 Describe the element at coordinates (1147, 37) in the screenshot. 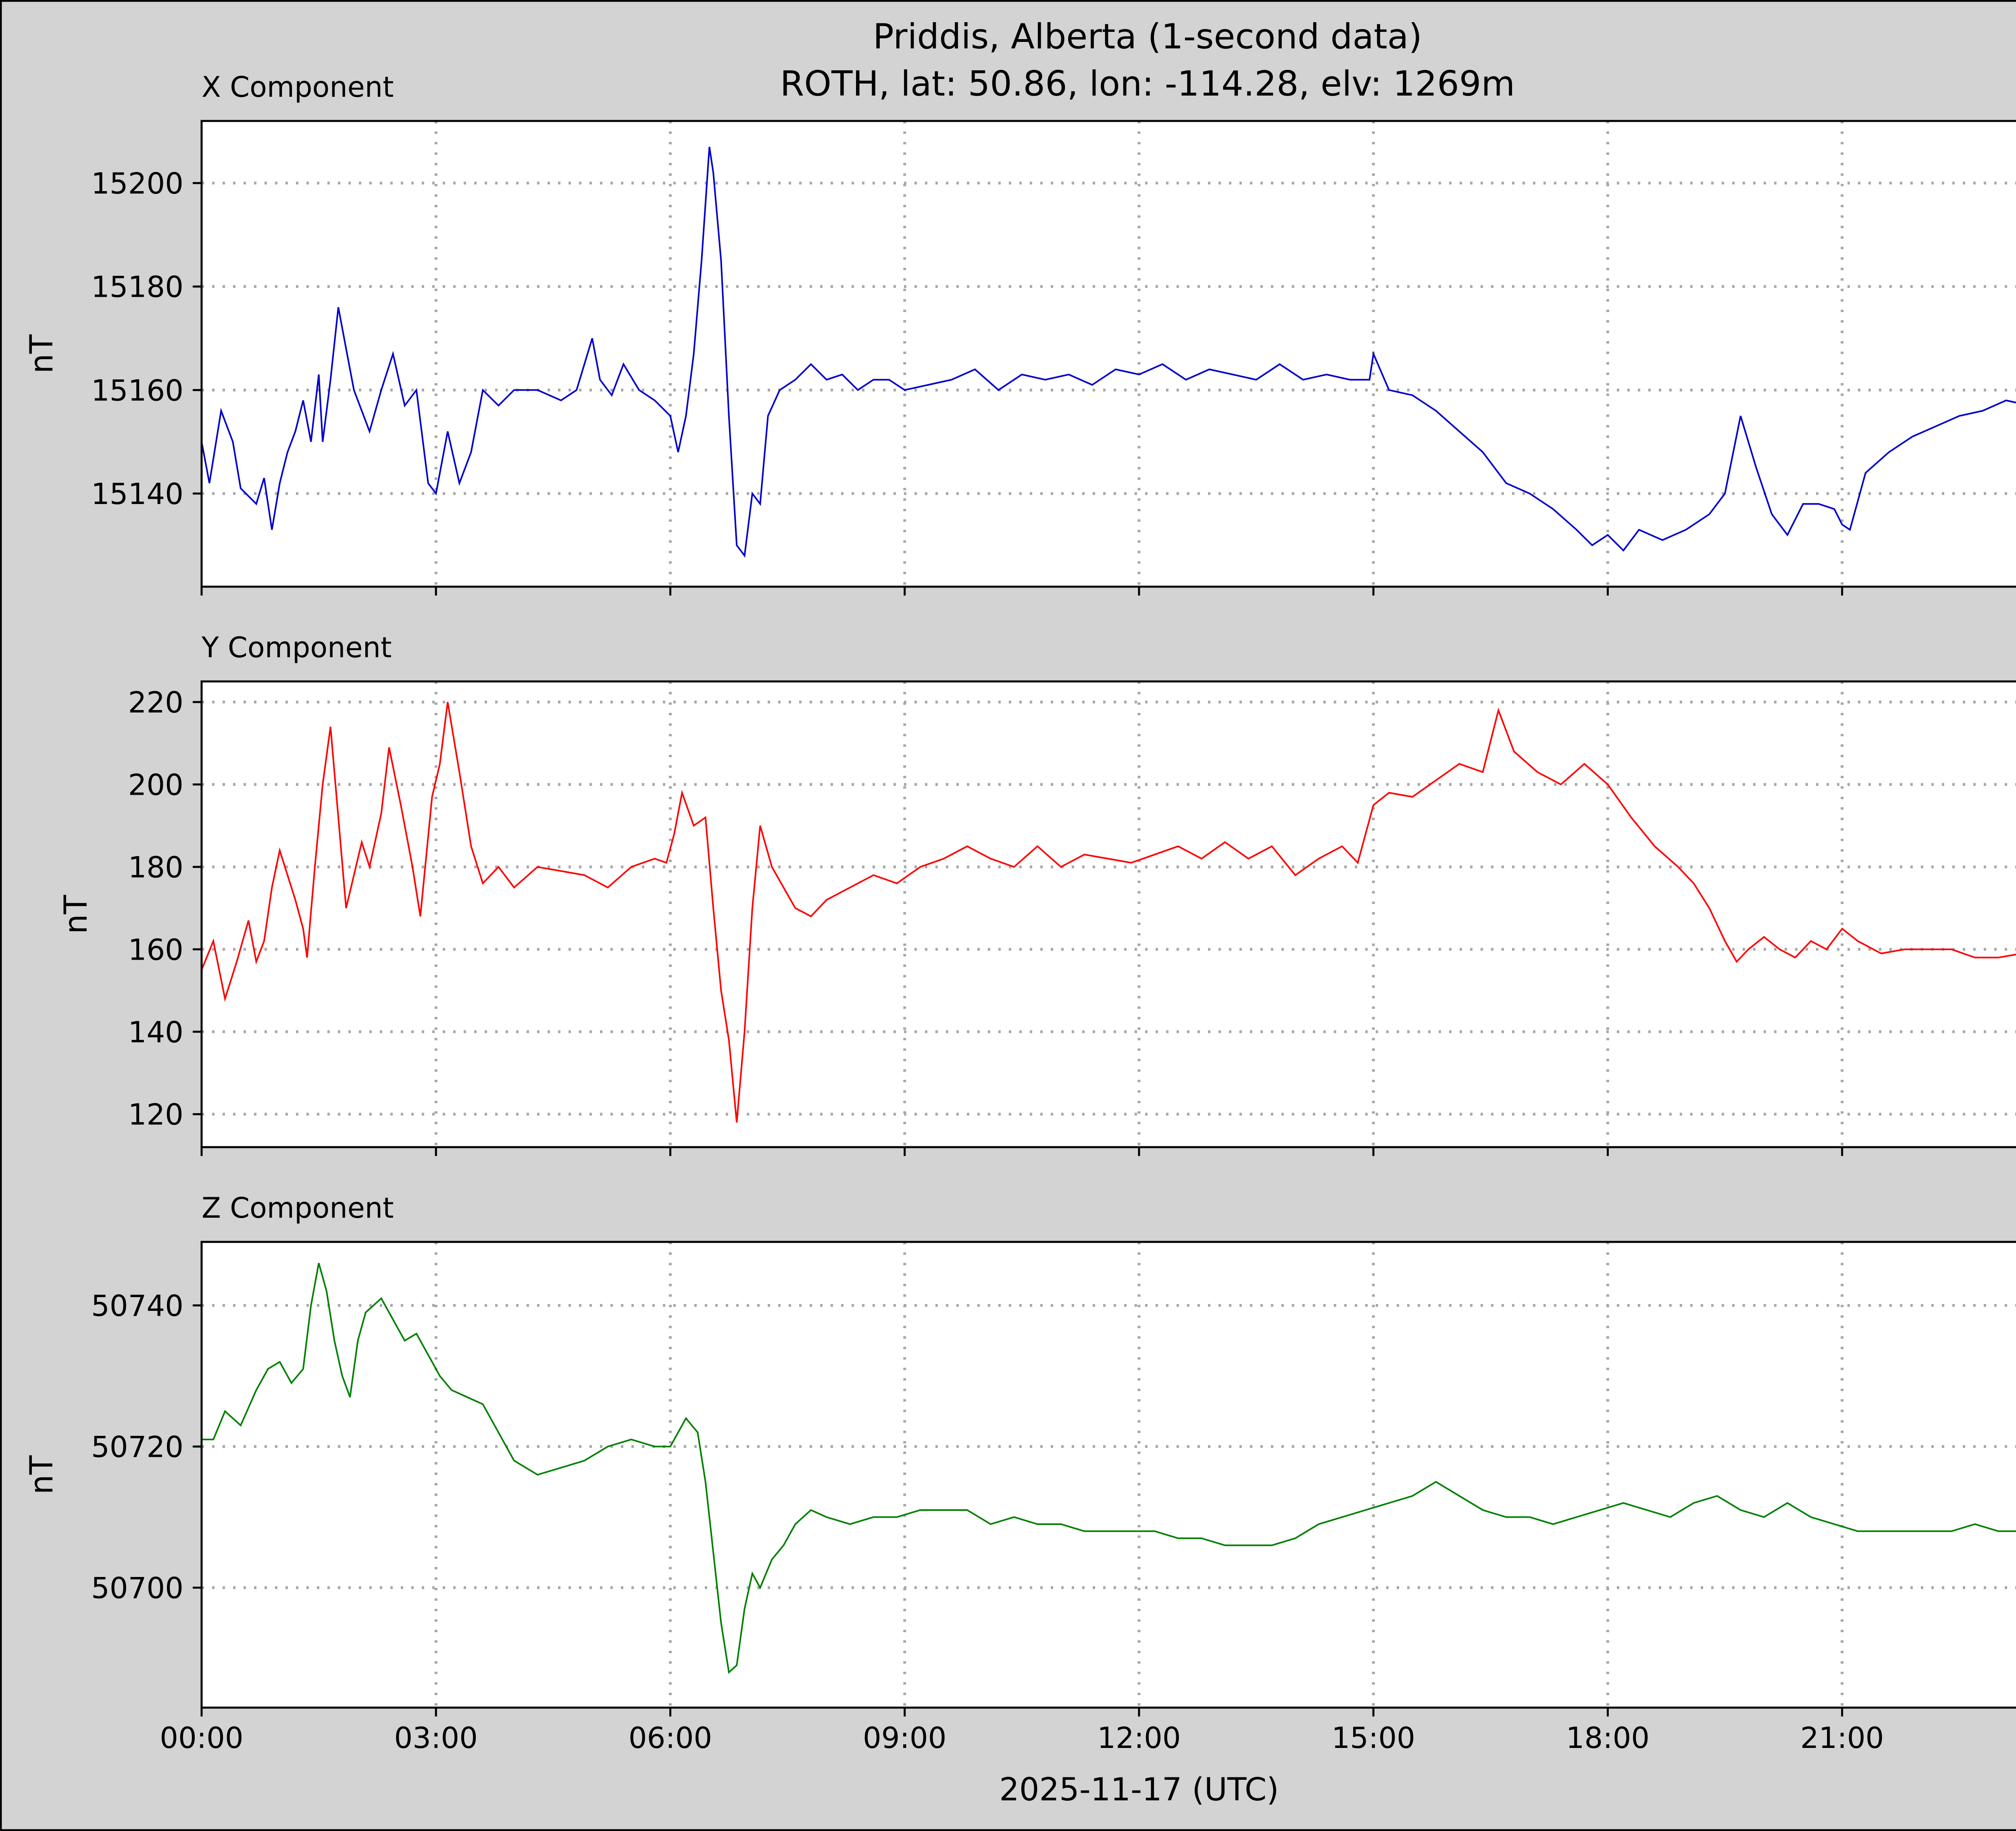

I see `figure-title-line1: Priddis, Alberta (1-second data)` at that location.